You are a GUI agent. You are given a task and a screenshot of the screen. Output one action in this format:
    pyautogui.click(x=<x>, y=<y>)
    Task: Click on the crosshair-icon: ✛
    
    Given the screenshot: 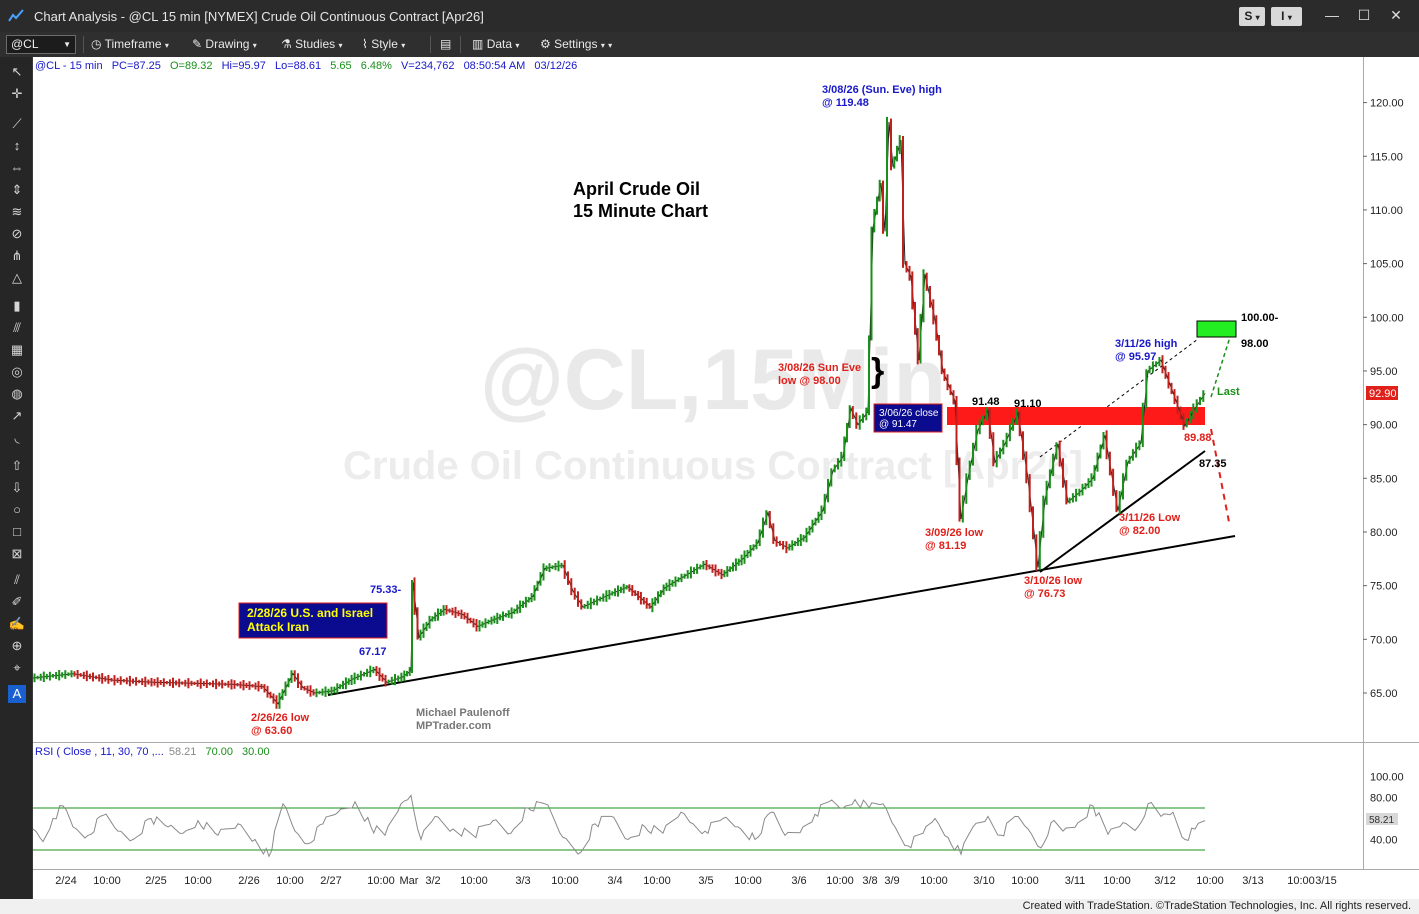 What is the action you would take?
    pyautogui.click(x=17, y=93)
    